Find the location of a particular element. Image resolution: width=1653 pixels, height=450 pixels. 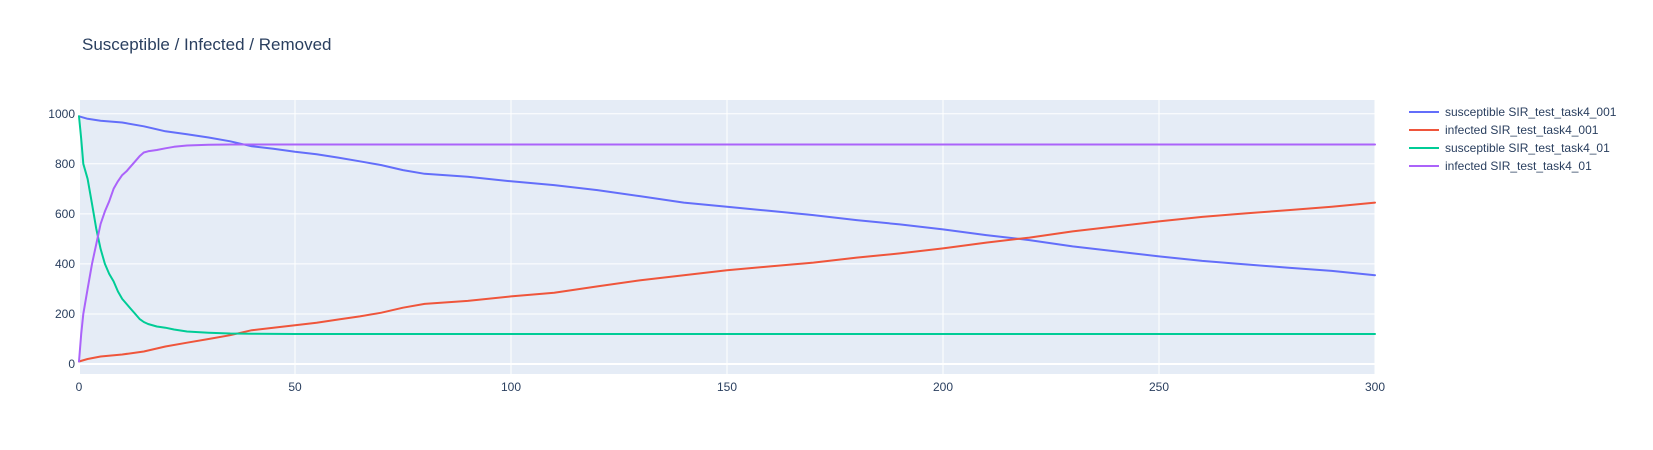

x-tick-label: 0 is located at coordinates (79, 387).